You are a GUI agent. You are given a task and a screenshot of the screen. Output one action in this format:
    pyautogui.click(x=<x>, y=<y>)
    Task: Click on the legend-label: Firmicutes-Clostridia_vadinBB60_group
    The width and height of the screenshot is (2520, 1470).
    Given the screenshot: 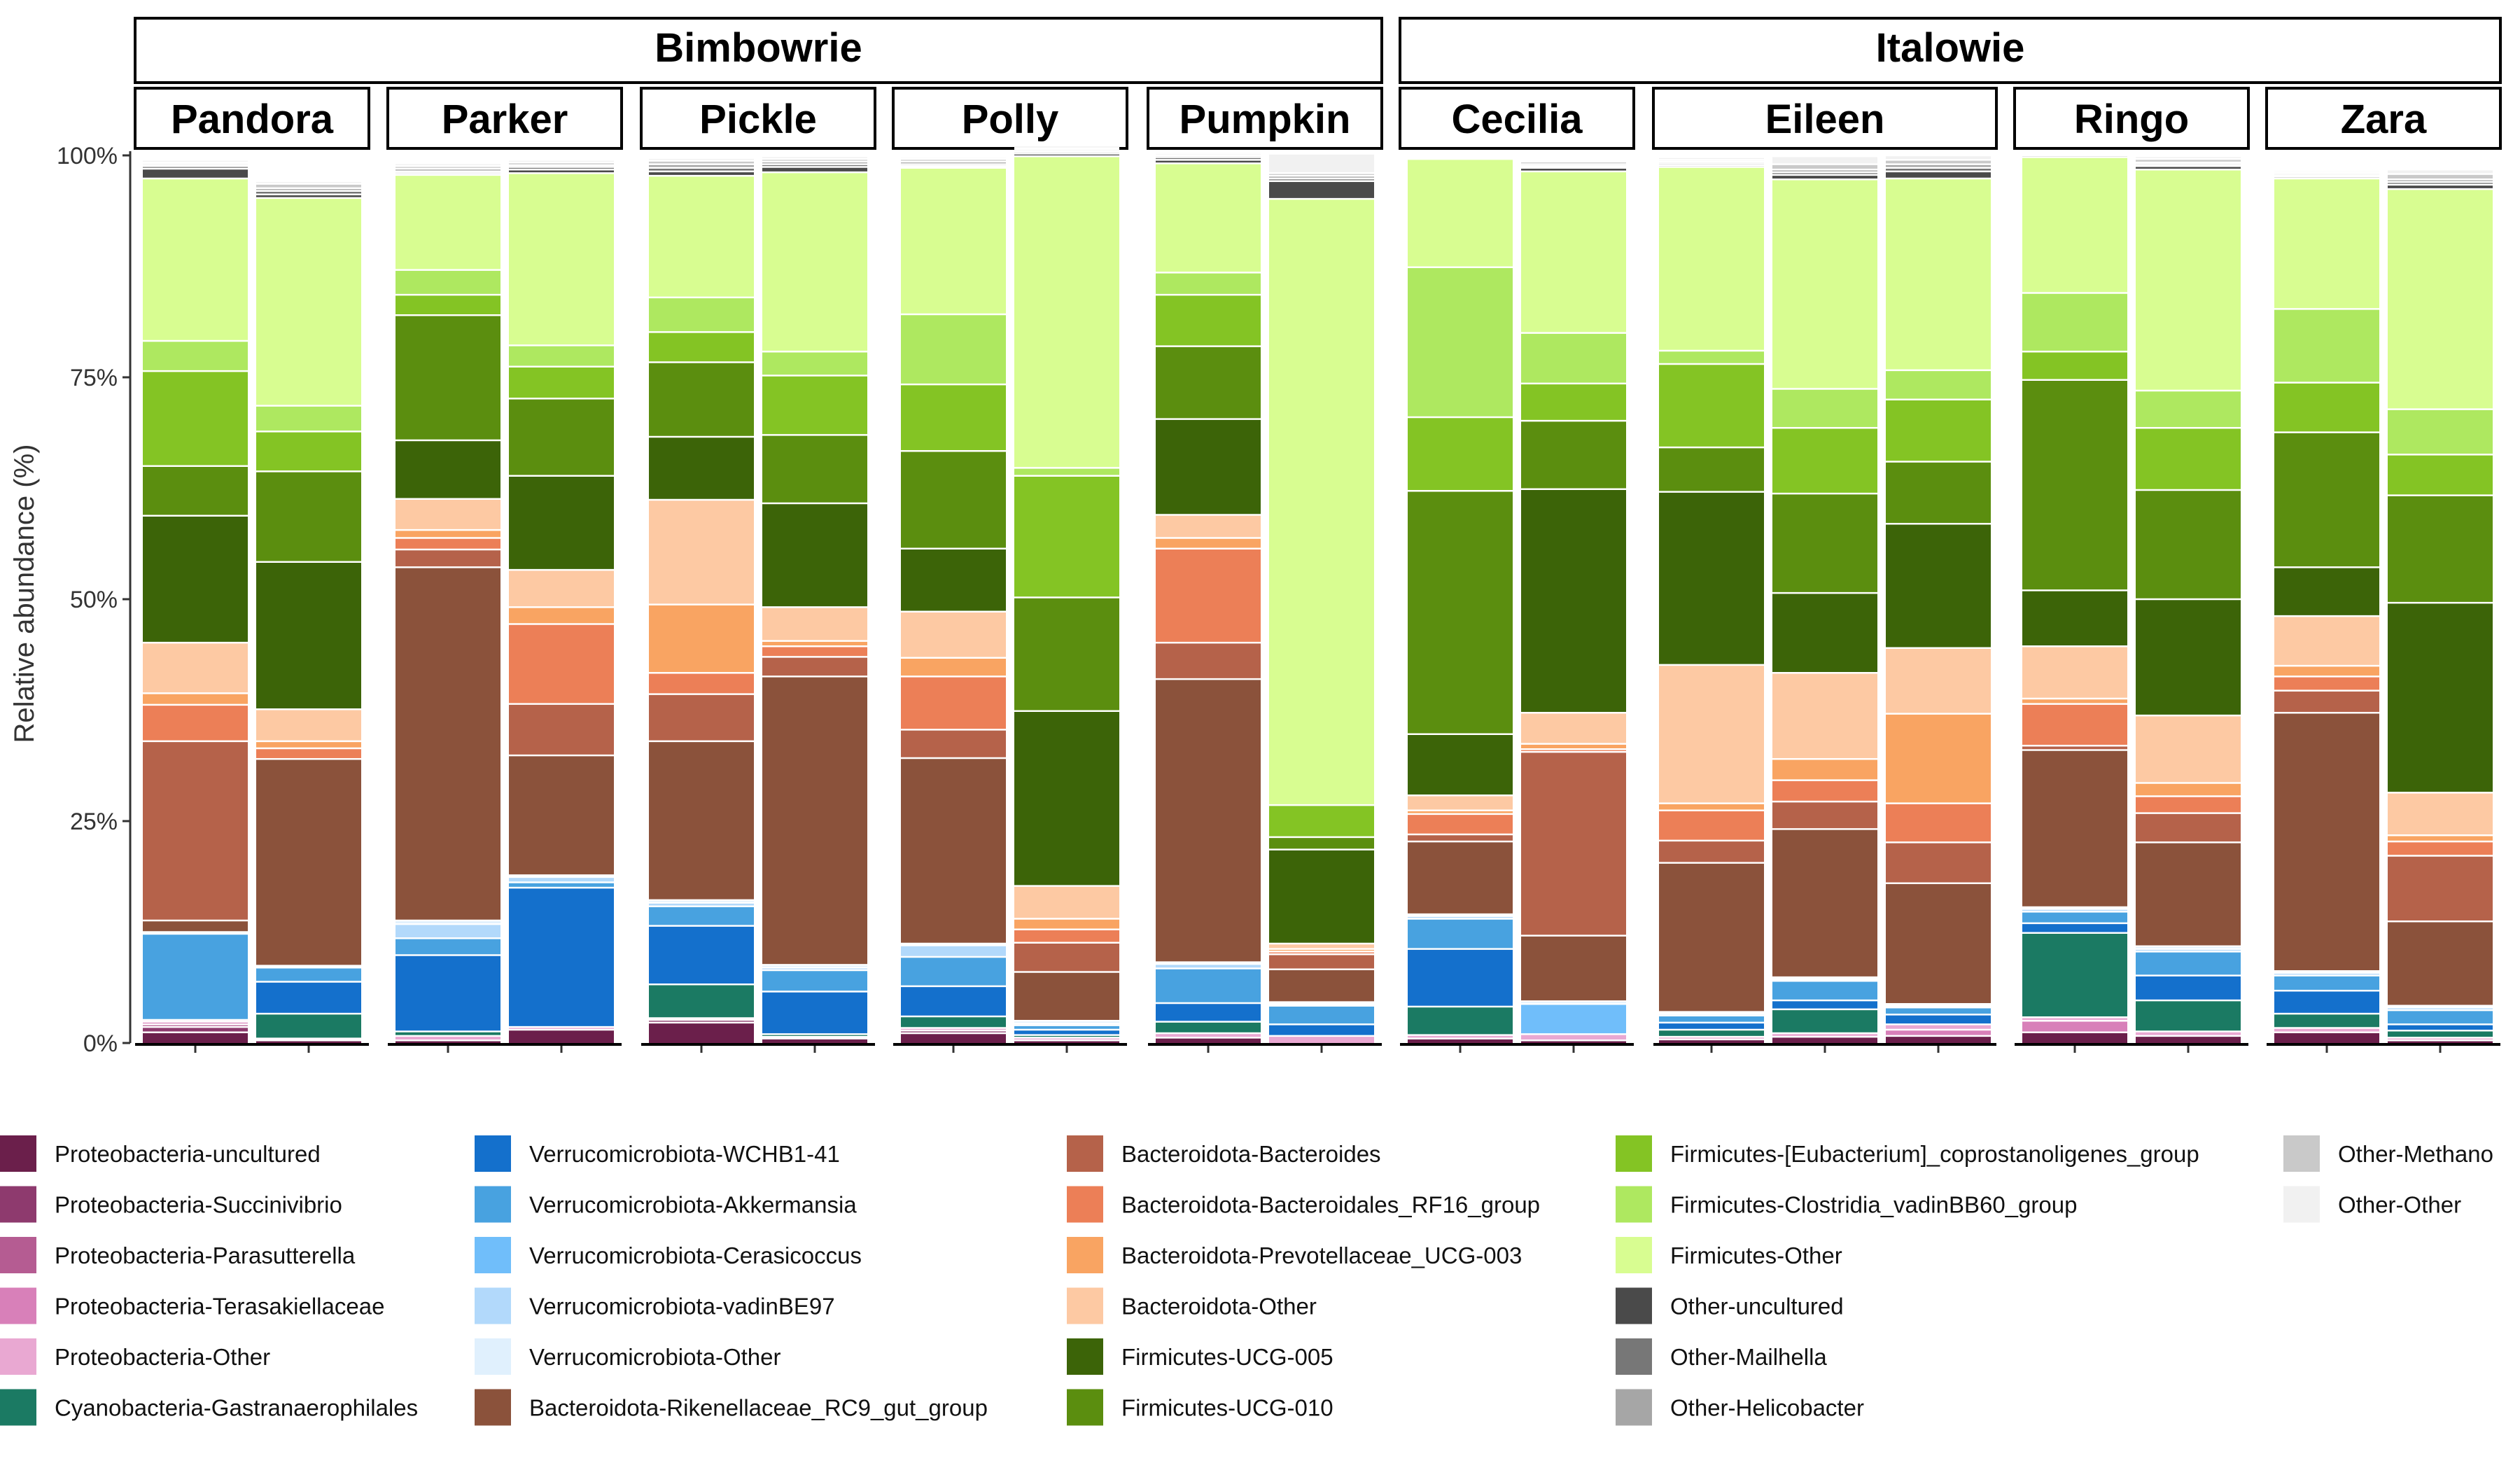 What is the action you would take?
    pyautogui.click(x=1873, y=1205)
    